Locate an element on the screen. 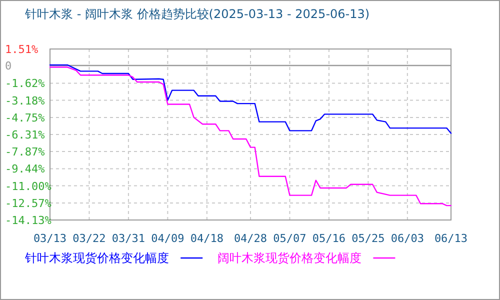 Image resolution: width=500 pixels, height=300 pixels. y-tick-label: -7.87% is located at coordinates (25, 152).